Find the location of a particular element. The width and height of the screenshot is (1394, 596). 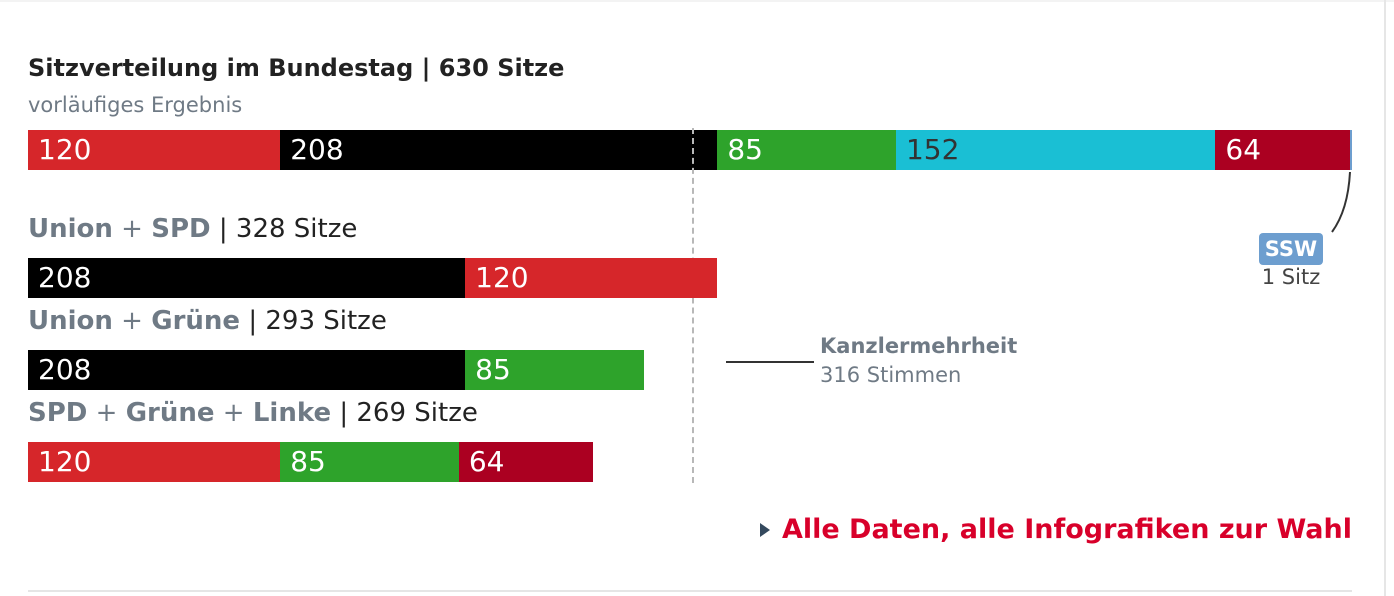

ssw-connector-line is located at coordinates (1341, 202).